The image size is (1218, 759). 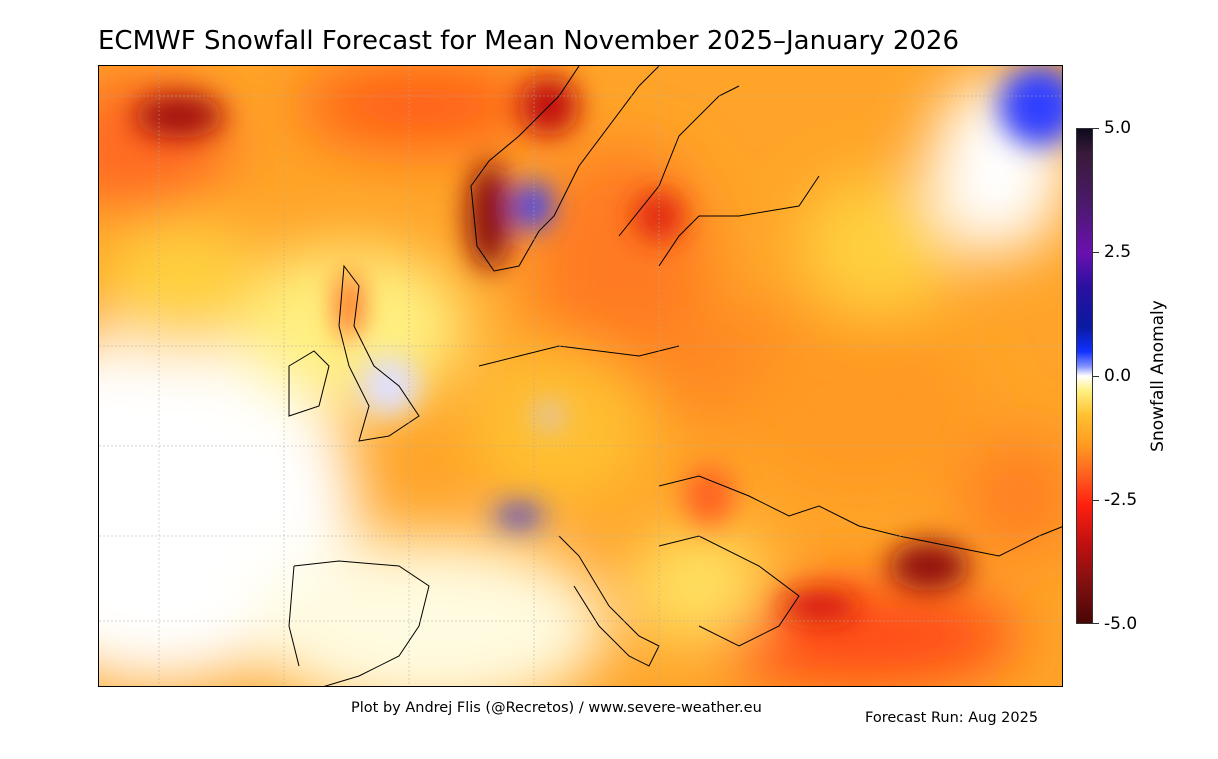 What do you see at coordinates (1084, 376) in the screenshot?
I see `colorbar` at bounding box center [1084, 376].